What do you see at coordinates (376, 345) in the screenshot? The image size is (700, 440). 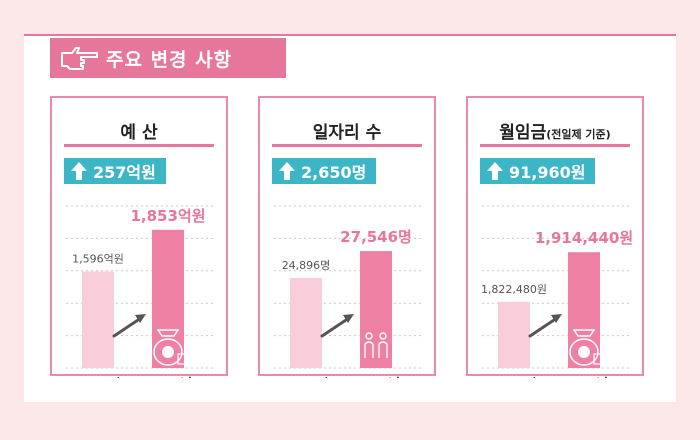 I see `people-icon` at bounding box center [376, 345].